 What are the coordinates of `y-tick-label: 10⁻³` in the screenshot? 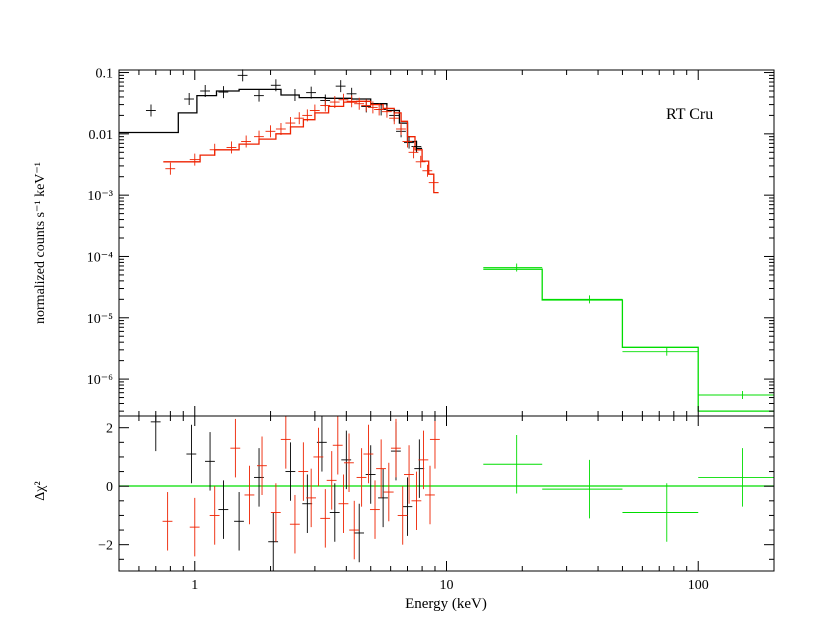 It's located at (100, 196).